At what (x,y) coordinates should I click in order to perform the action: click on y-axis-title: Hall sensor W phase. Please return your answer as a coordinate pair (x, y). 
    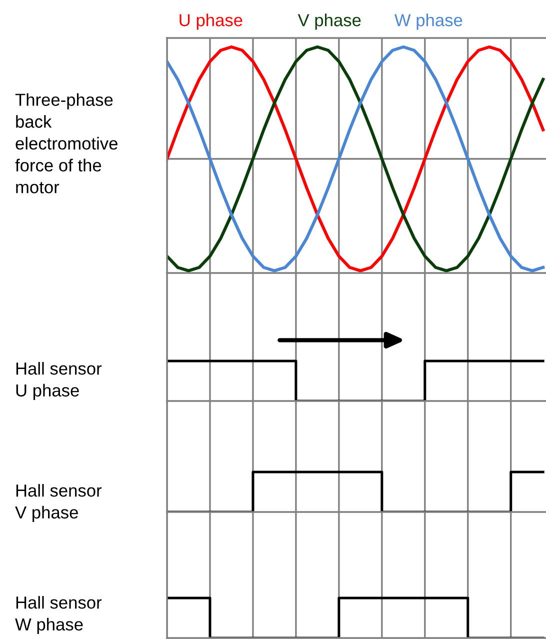
    Looking at the image, I should click on (58, 615).